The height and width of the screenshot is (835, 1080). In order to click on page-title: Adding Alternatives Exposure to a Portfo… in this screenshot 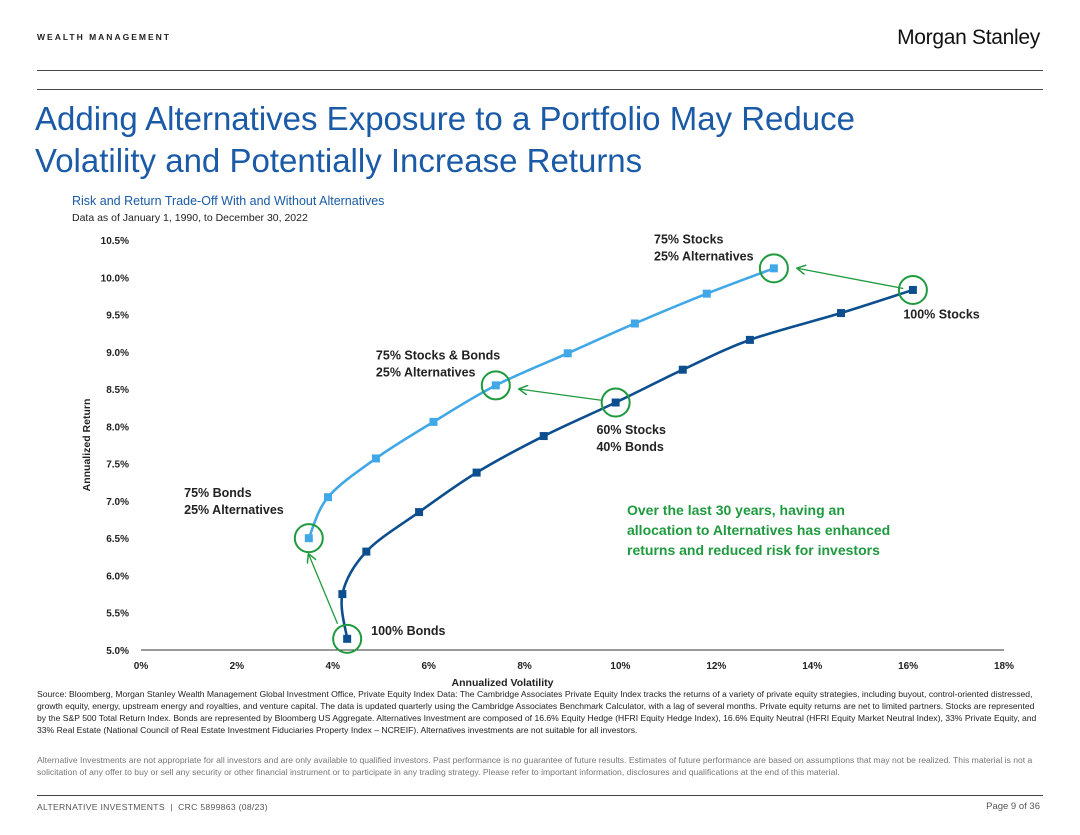, I will do `click(445, 139)`.